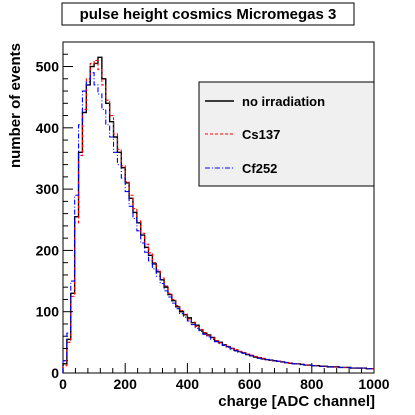  I want to click on y-tick-label: 500, so click(48, 67).